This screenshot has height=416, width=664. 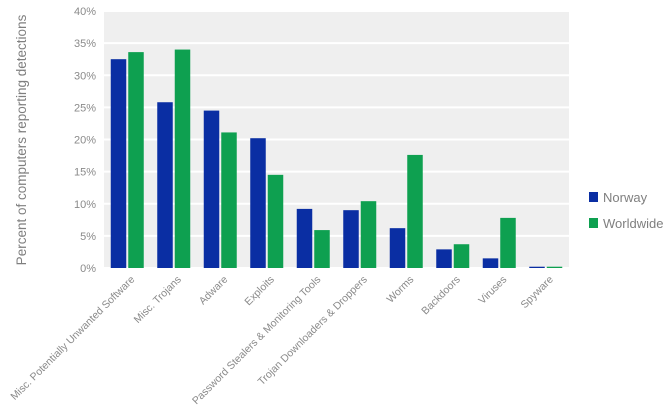 I want to click on x-tick-label: Misc. Trojans, so click(x=158, y=300).